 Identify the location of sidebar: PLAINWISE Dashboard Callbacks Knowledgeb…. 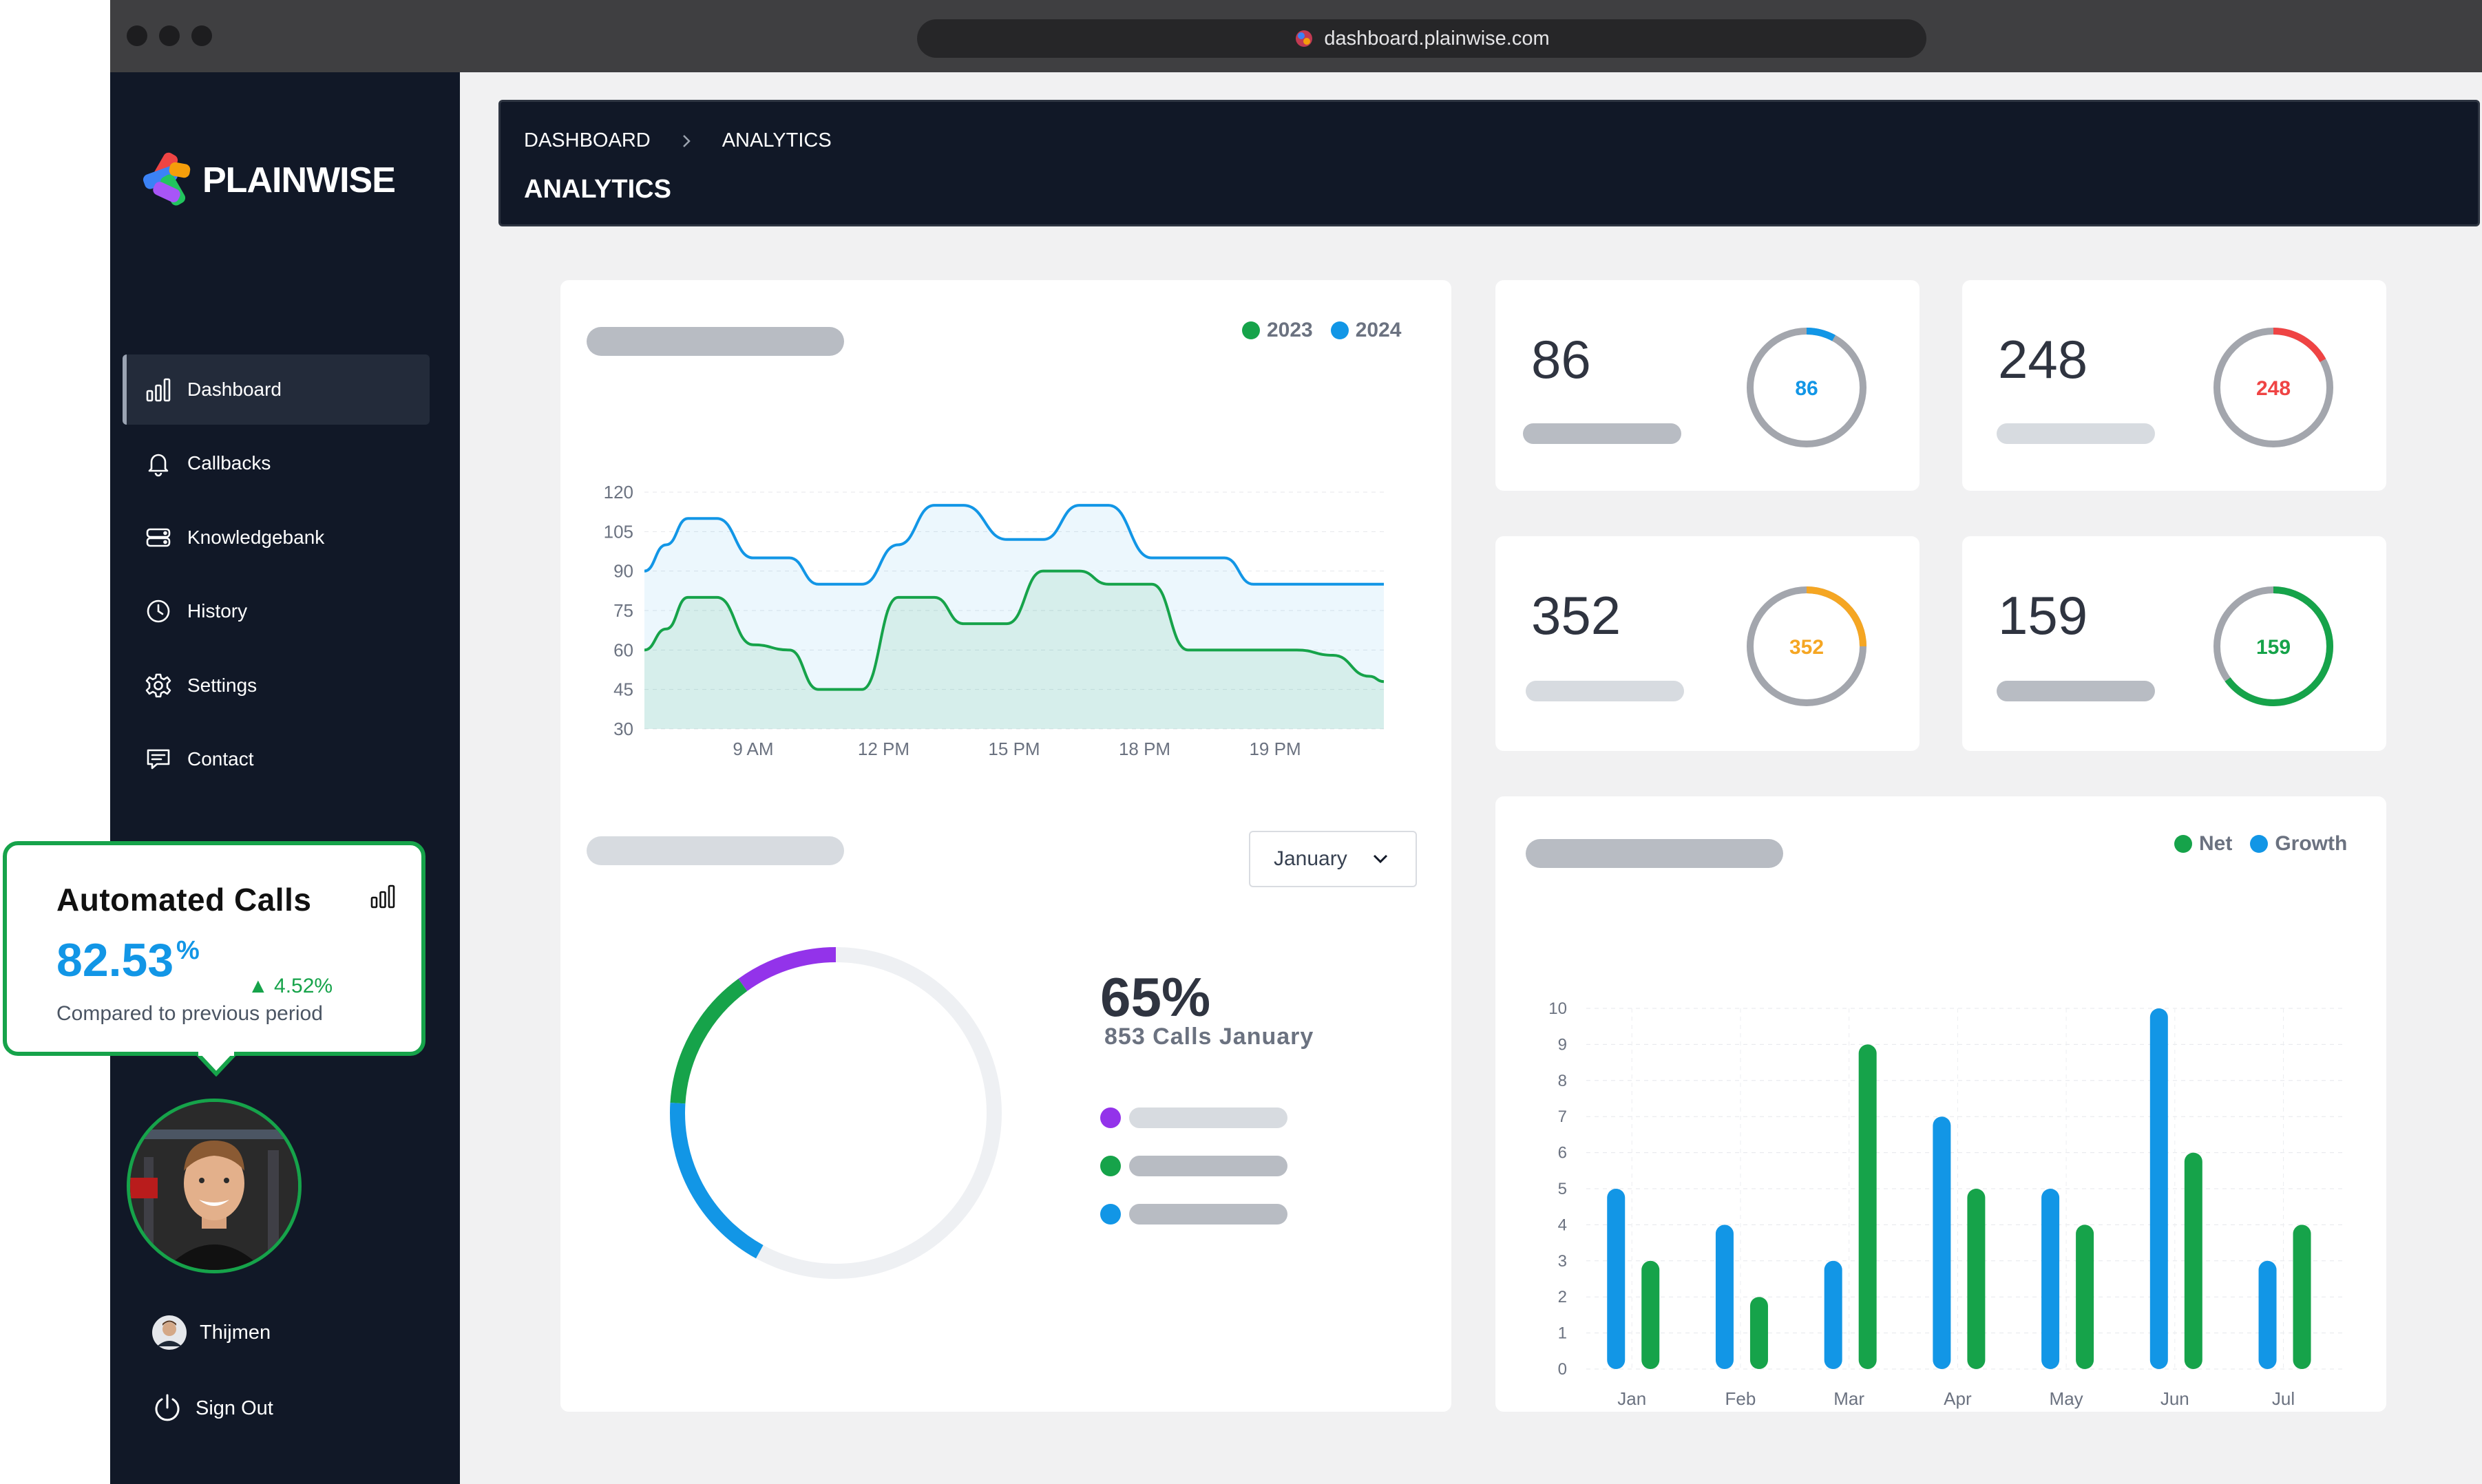
(285, 778).